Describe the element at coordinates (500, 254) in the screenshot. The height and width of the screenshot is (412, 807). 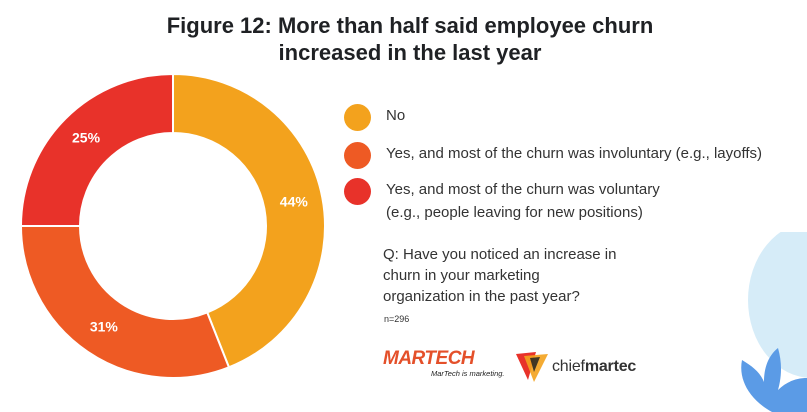
I see `question-line-1: Q: Have you noticed an increase in` at that location.